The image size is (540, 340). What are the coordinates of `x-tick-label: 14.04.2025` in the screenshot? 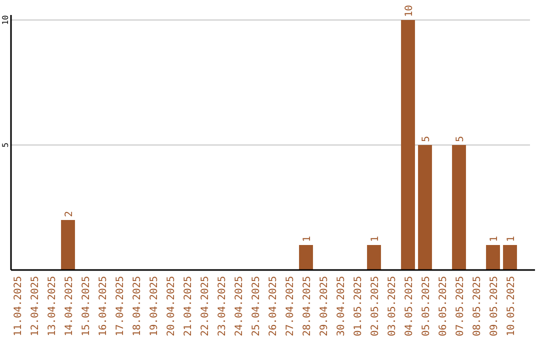 It's located at (69, 306).